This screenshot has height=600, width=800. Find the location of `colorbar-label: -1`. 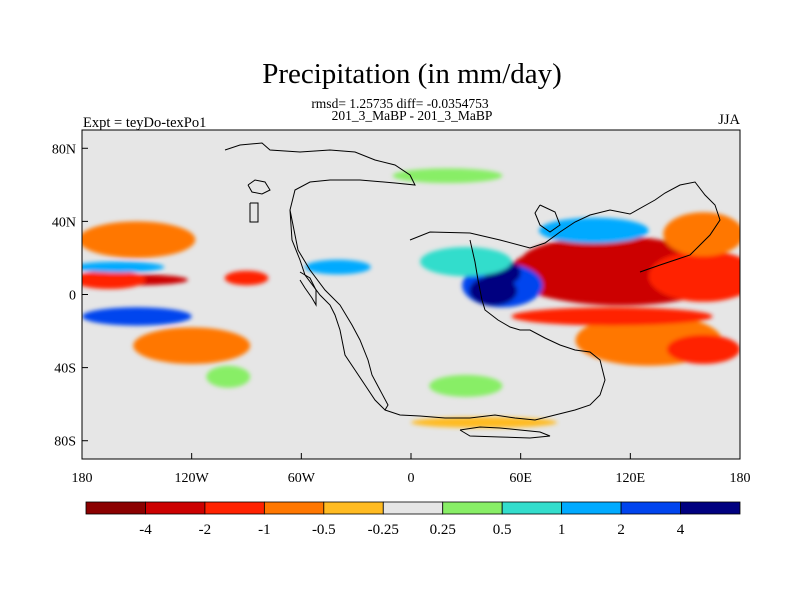

colorbar-label: -1 is located at coordinates (264, 530).